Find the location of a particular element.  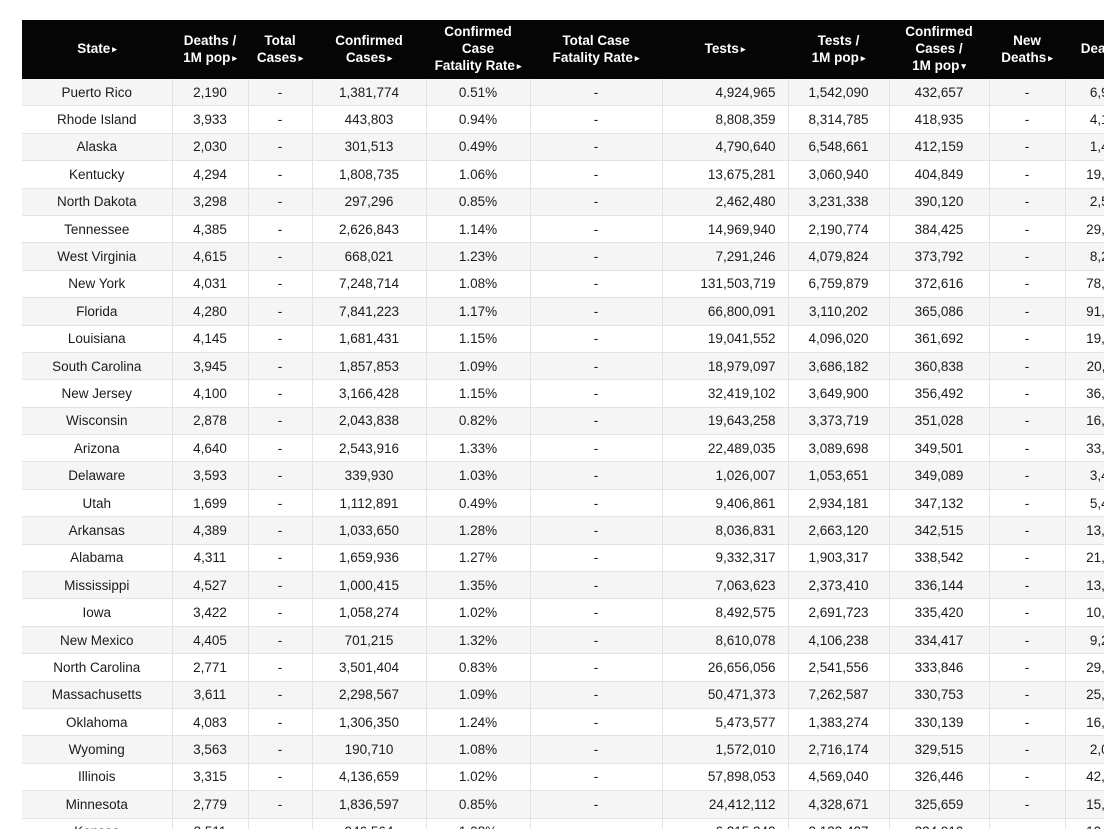

column-header-total-cases: Total Cases ▸ is located at coordinates (280, 49).